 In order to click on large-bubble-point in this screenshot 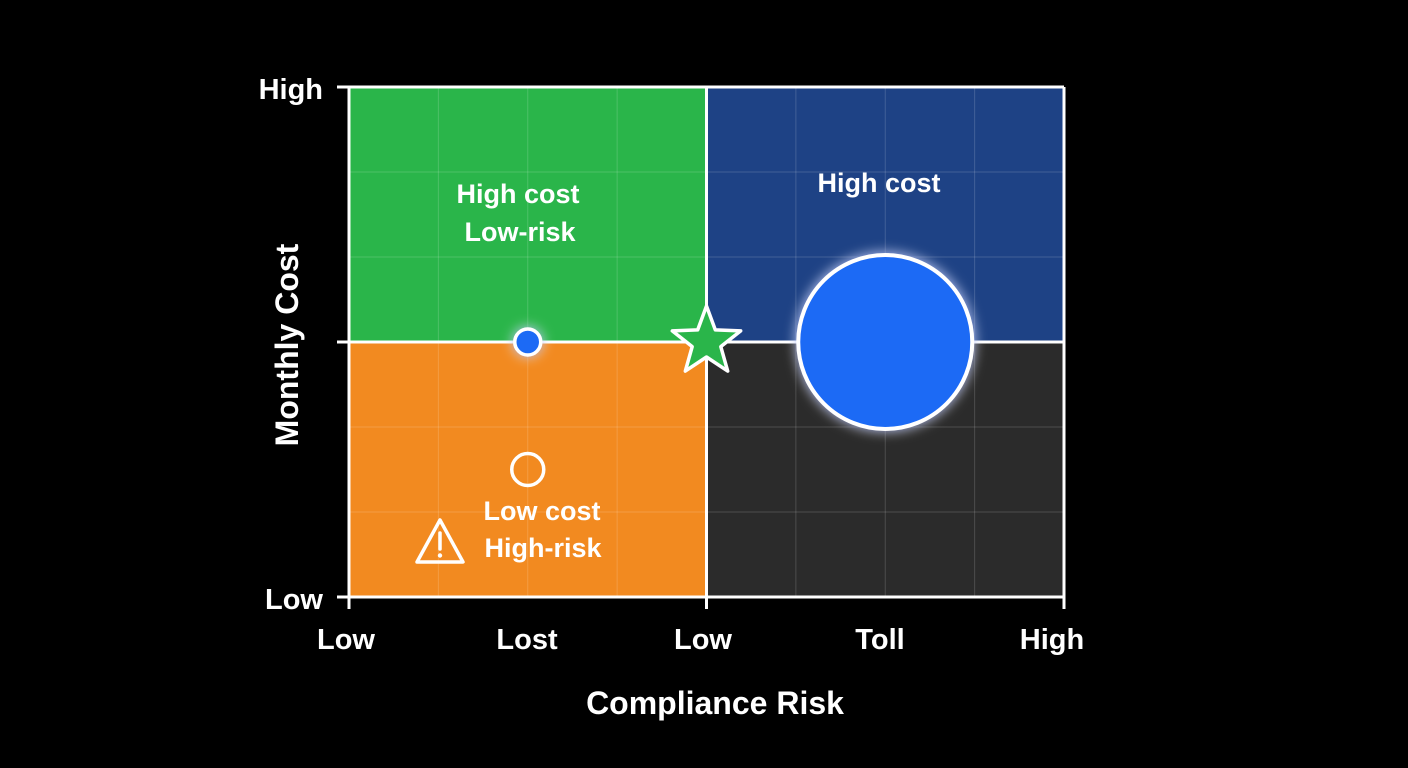, I will do `click(885, 342)`.